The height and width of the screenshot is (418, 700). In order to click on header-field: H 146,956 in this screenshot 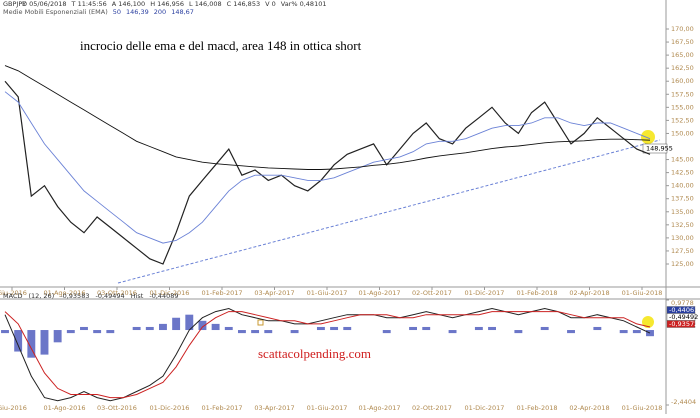, I will do `click(167, 4)`.